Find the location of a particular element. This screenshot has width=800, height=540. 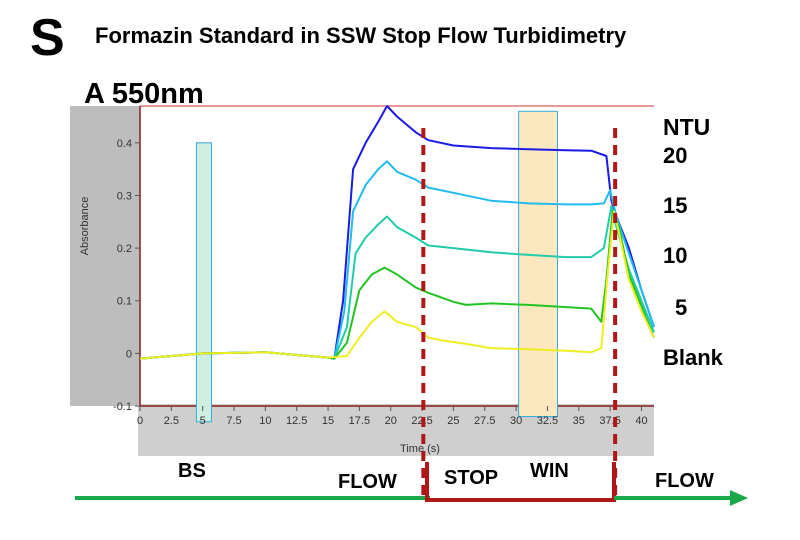

x-tick-label: 0 is located at coordinates (140, 421).